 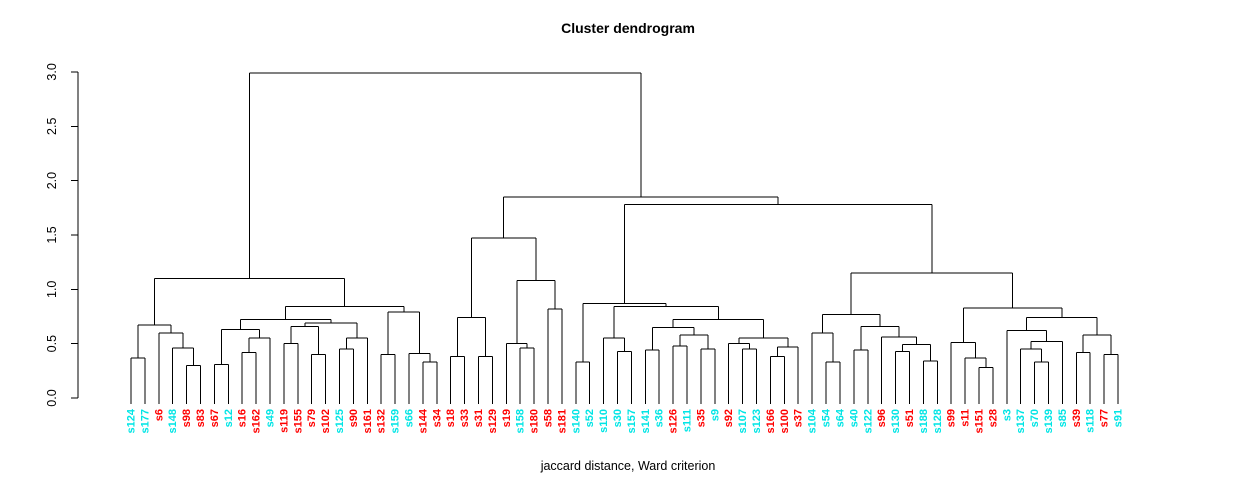 What do you see at coordinates (535, 421) in the screenshot?
I see `leaf-label: s180` at bounding box center [535, 421].